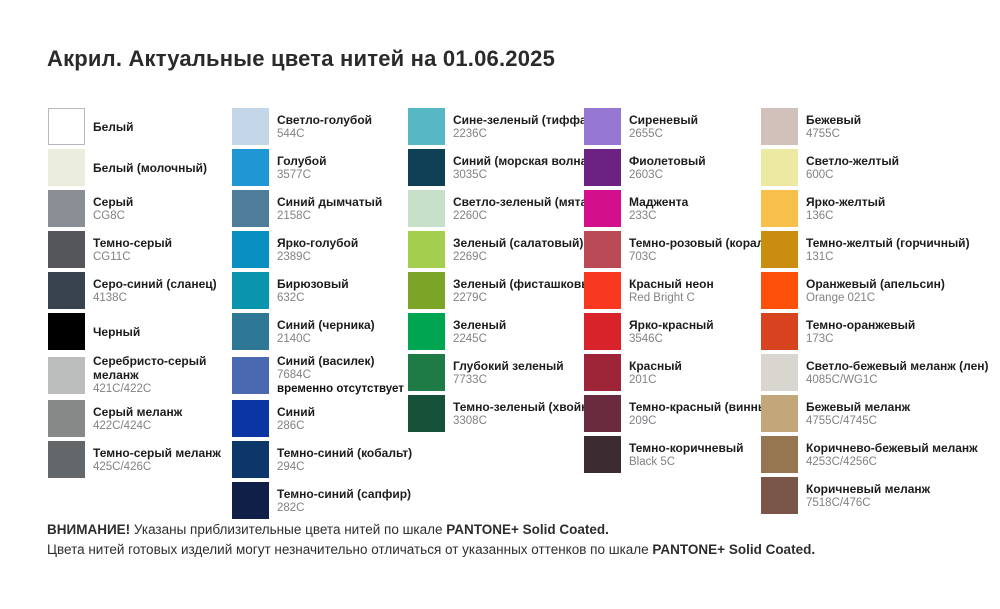 The image size is (1000, 609). I want to click on color-name: Серый, so click(113, 201).